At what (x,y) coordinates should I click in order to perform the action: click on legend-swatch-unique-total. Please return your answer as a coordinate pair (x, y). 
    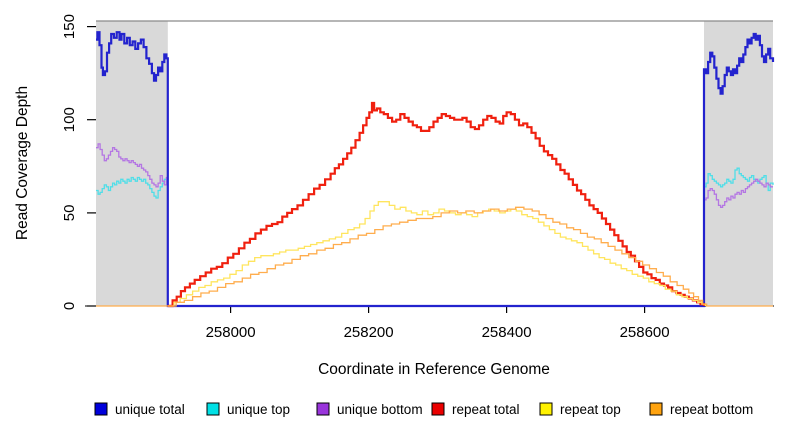
    Looking at the image, I should click on (101, 409).